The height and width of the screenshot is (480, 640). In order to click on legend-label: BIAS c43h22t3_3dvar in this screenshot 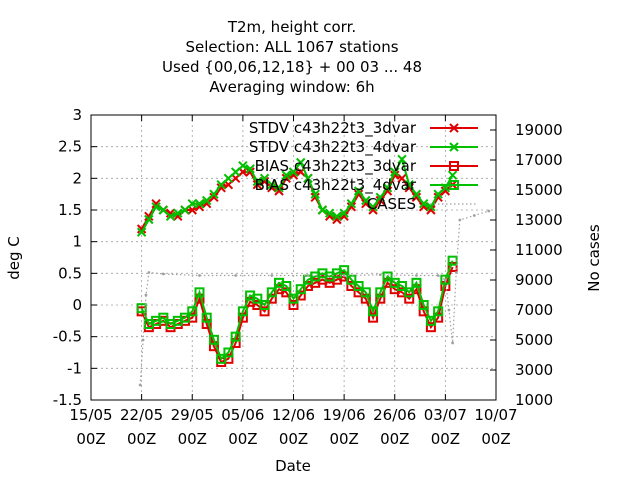, I will do `click(336, 166)`.